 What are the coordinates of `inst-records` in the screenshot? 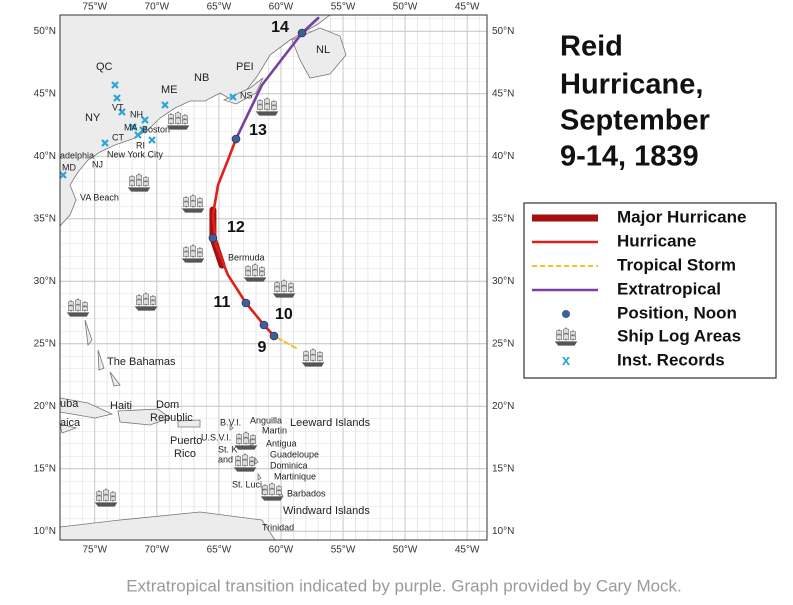 It's located at (148, 130).